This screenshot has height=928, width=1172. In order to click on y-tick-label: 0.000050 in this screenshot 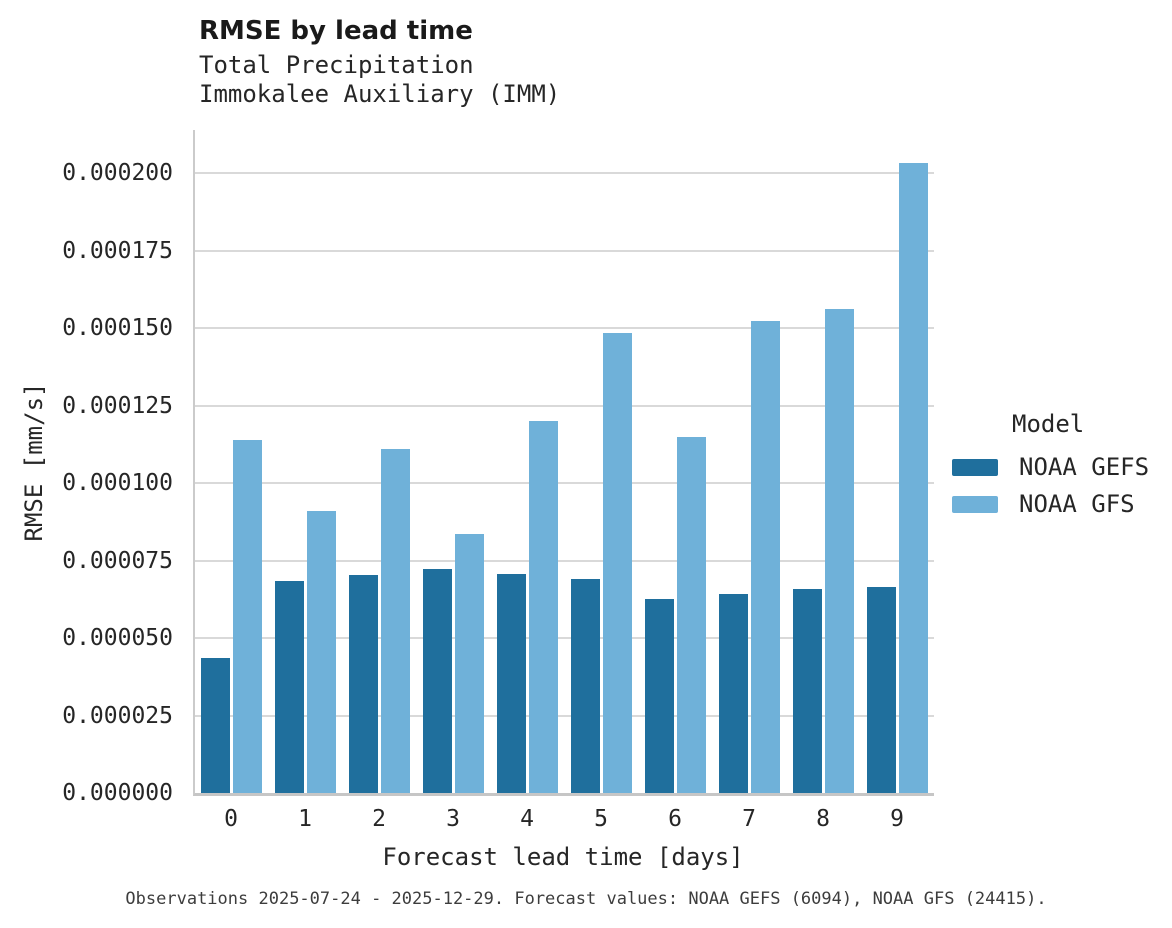, I will do `click(117, 638)`.